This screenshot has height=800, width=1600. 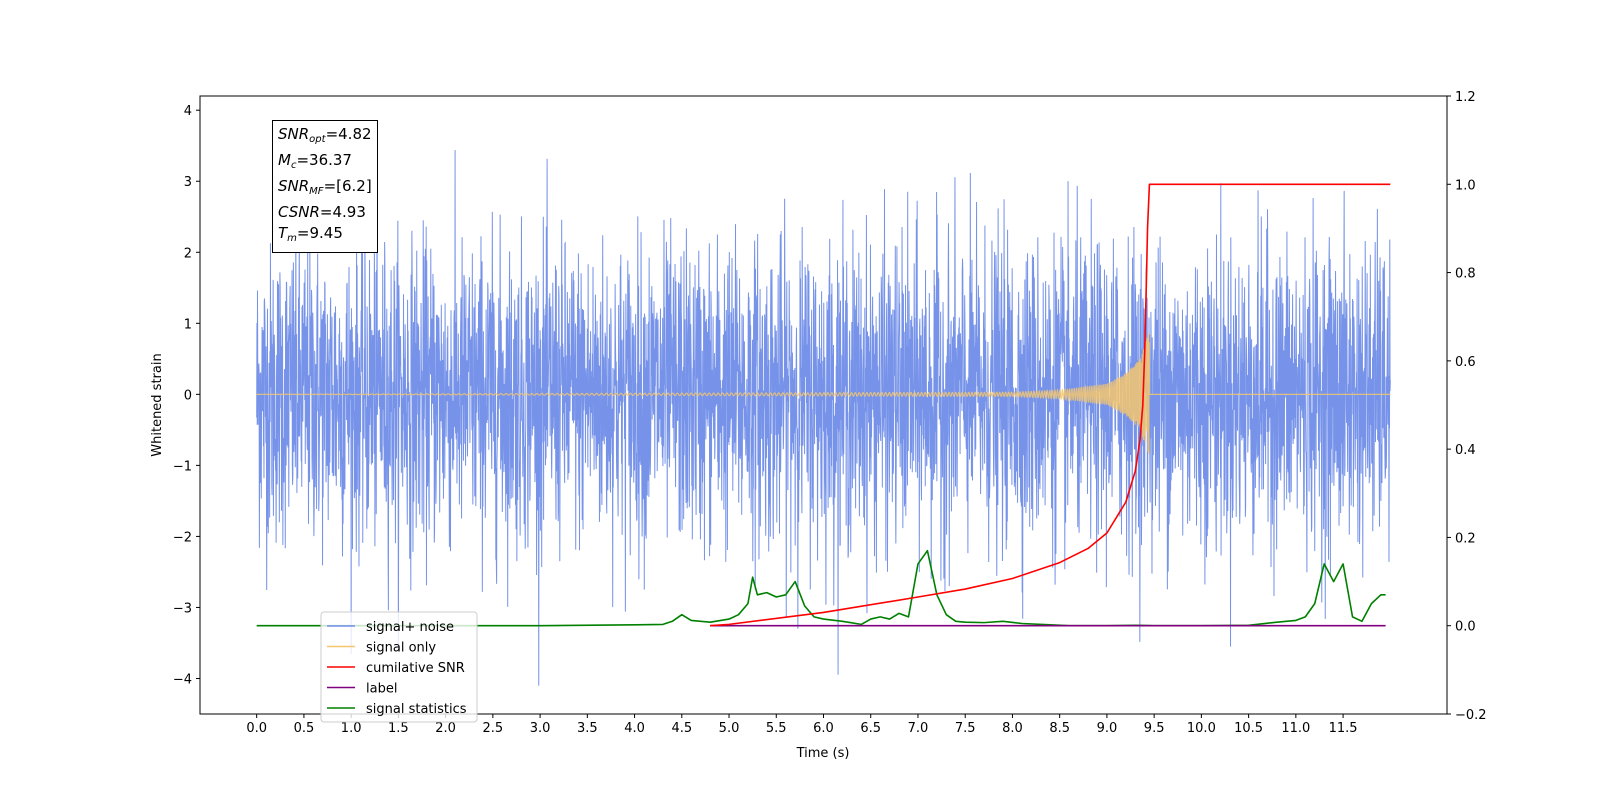 What do you see at coordinates (354, 186) in the screenshot?
I see `snr-mf-value: [6.2]` at bounding box center [354, 186].